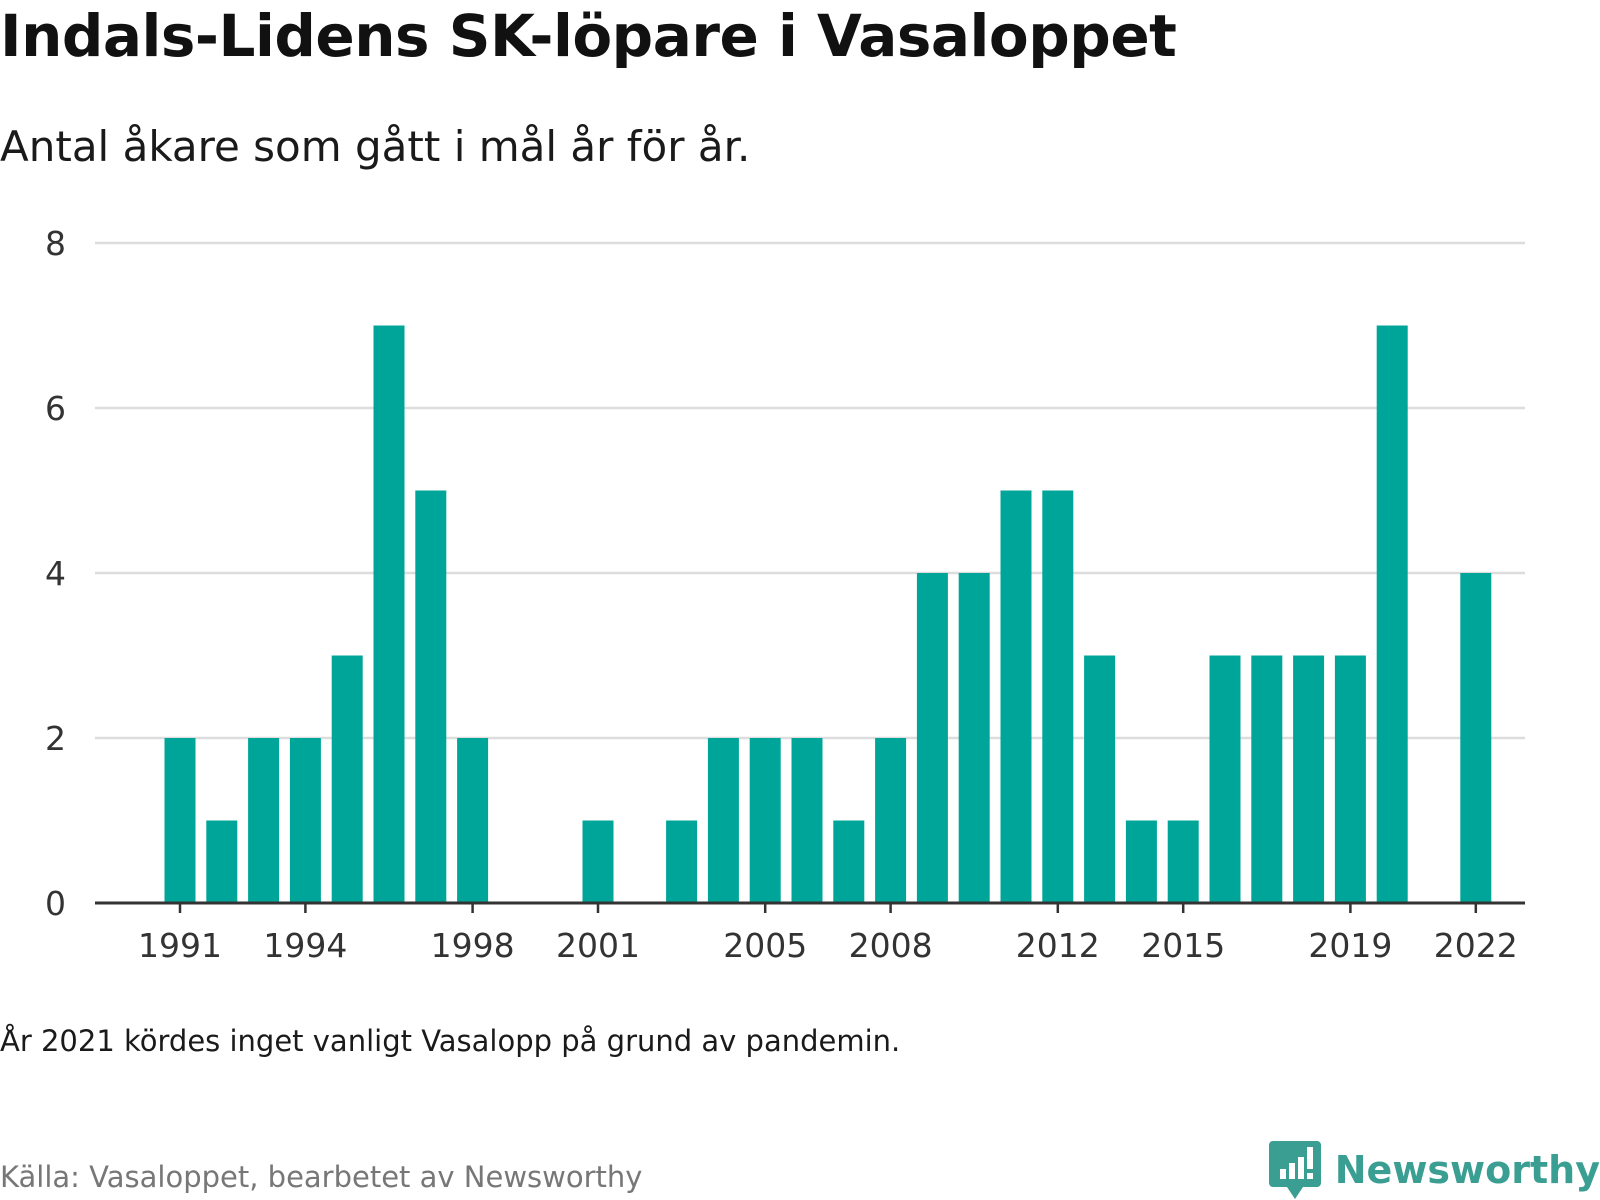 The image size is (1600, 1200). What do you see at coordinates (473, 945) in the screenshot?
I see `x-tick-label: 1998` at bounding box center [473, 945].